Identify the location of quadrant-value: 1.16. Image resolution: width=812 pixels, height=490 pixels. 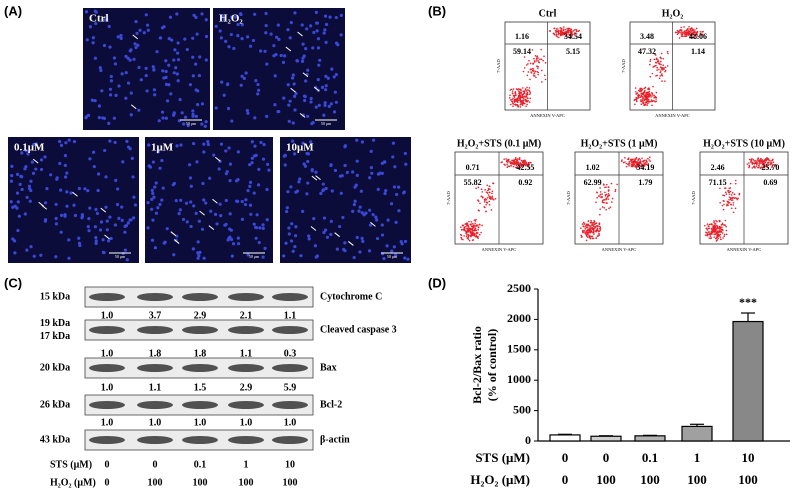
(522, 36).